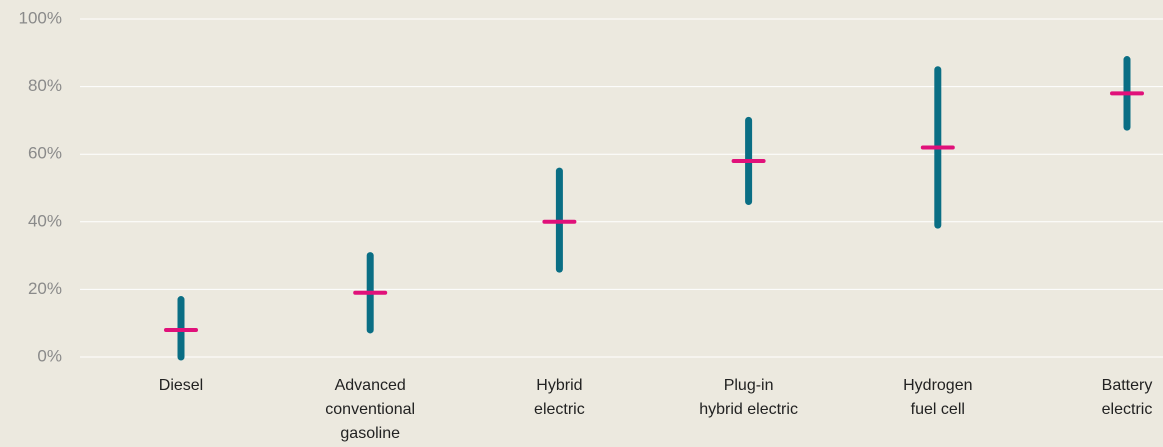 This screenshot has height=447, width=1163. Describe the element at coordinates (181, 385) in the screenshot. I see `x-tick-label: Diesel` at that location.